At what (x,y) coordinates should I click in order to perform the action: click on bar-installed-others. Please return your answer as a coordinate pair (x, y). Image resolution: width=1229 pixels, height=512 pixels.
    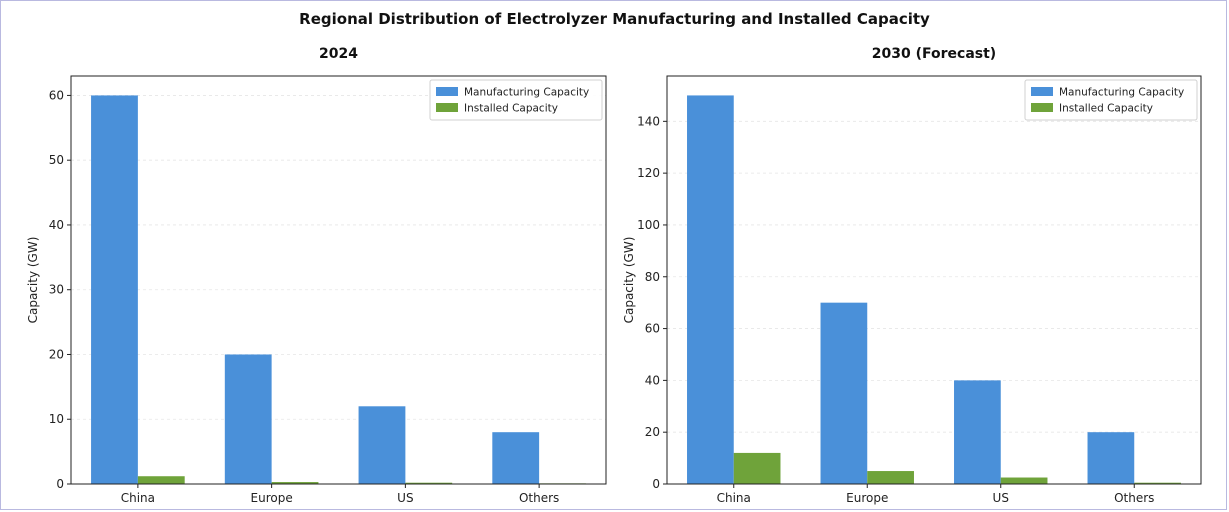
    Looking at the image, I should click on (1157, 483).